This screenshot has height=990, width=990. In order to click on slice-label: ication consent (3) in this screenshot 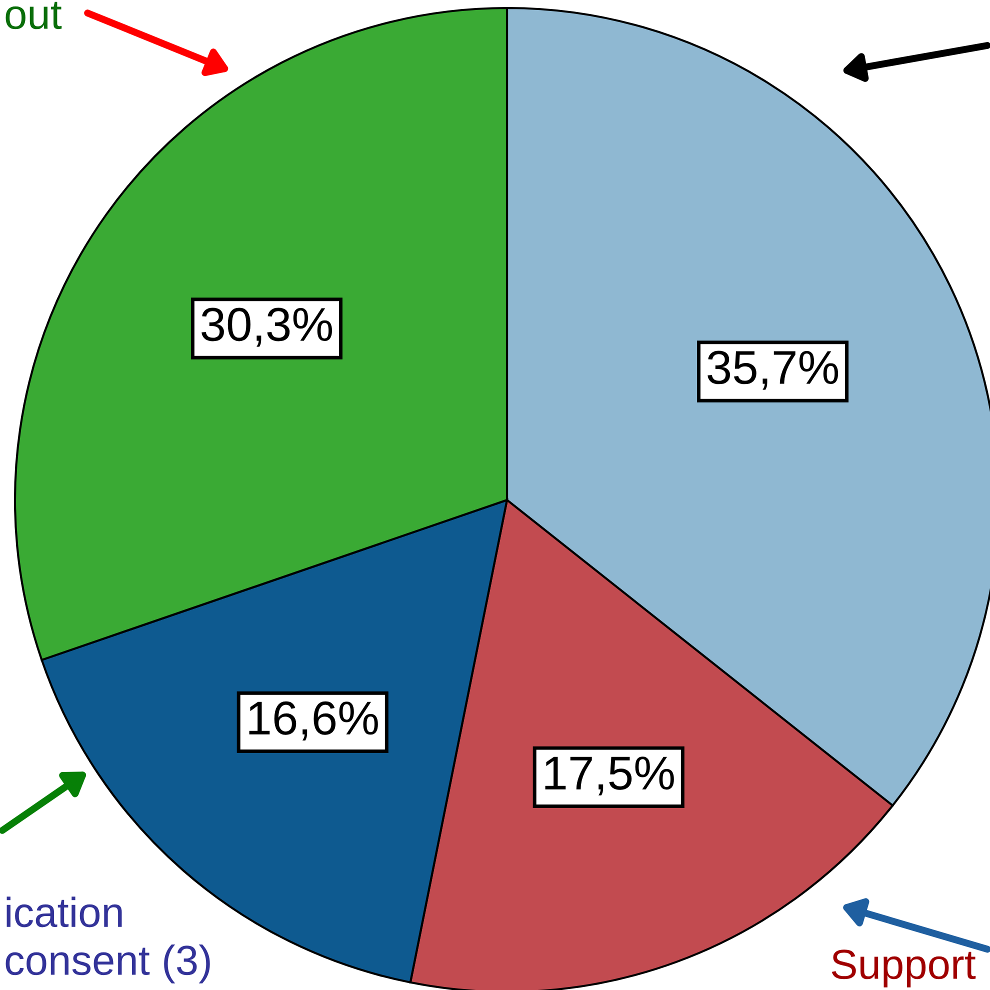, I will do `click(108, 940)`.